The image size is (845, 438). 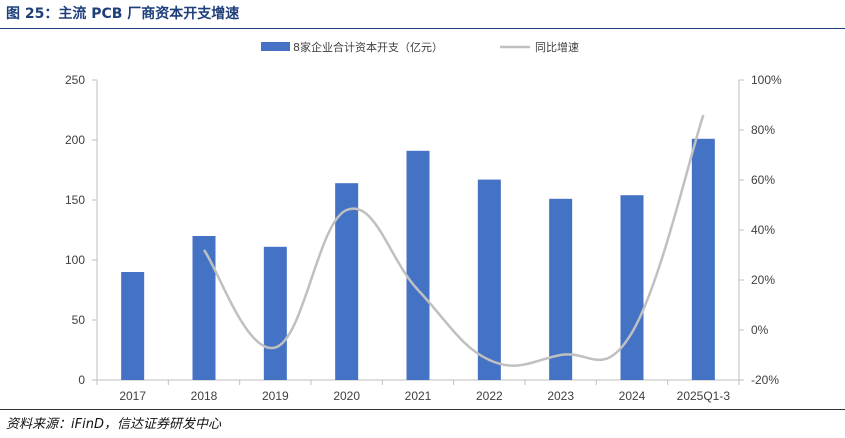 I want to click on footer-divider, so click(x=422, y=409).